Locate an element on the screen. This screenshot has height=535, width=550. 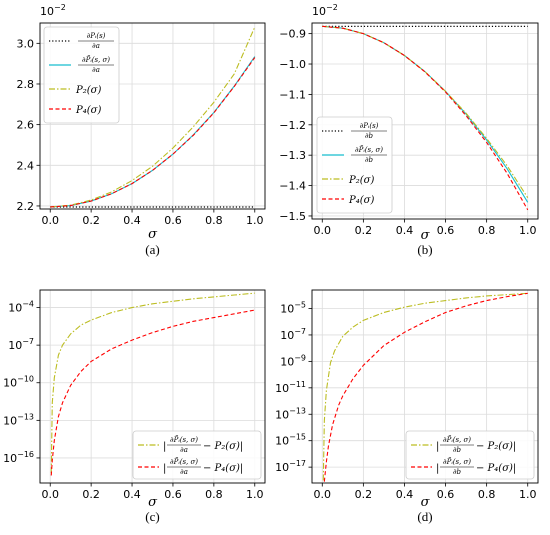
panel-caption: (a) is located at coordinates (152, 249).